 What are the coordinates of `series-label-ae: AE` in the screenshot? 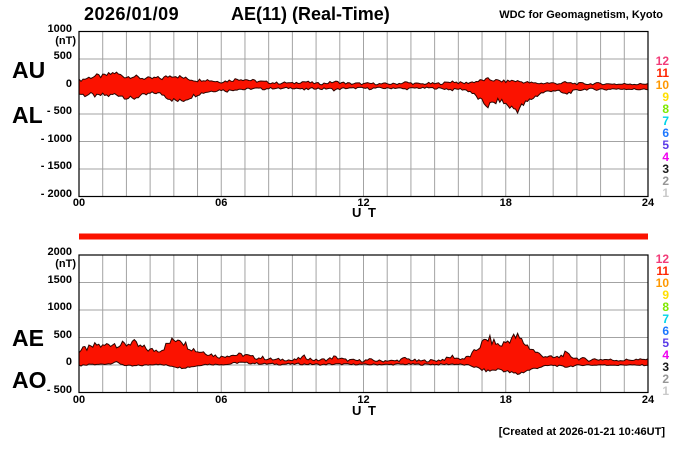 It's located at (28, 338).